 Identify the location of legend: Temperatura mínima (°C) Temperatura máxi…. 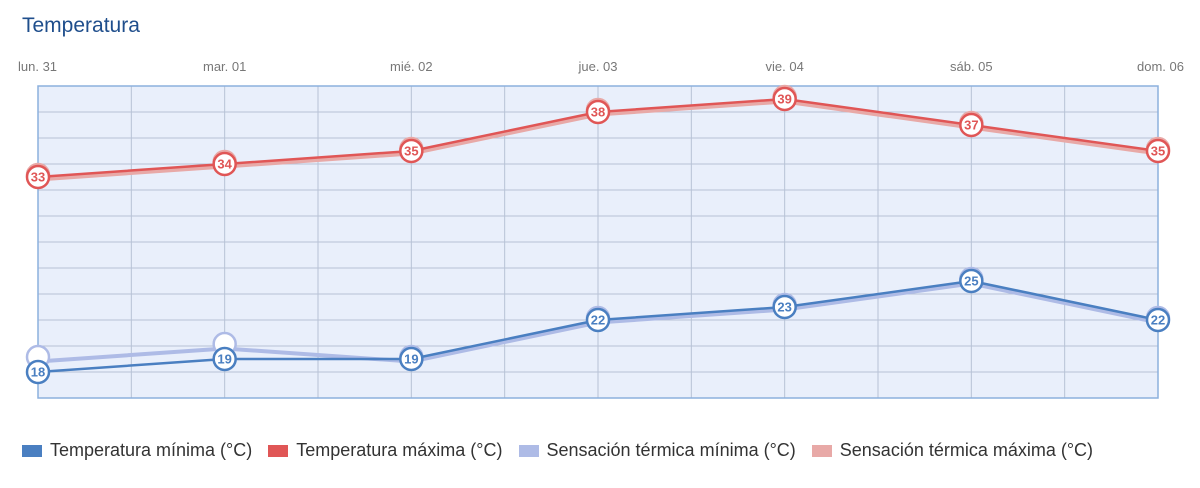
(557, 450).